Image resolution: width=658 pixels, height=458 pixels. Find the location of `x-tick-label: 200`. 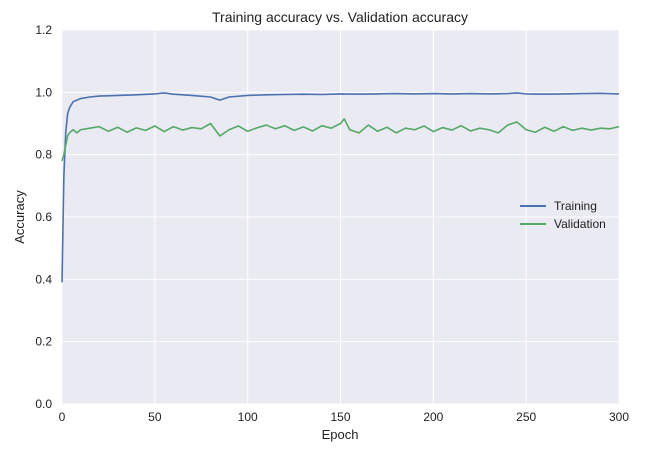

x-tick-label: 200 is located at coordinates (433, 417).